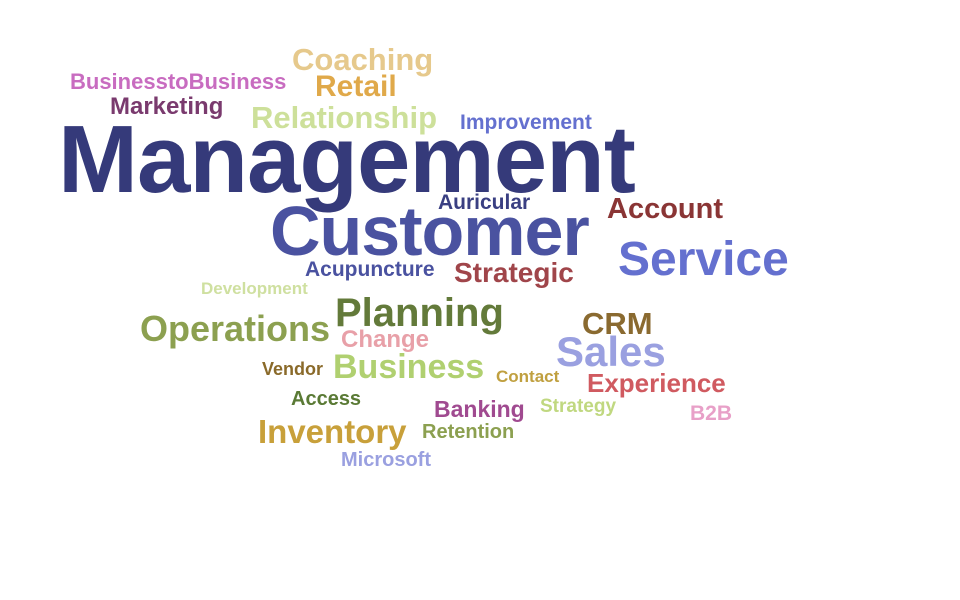 The width and height of the screenshot is (960, 600). I want to click on word-management: Management, so click(347, 159).